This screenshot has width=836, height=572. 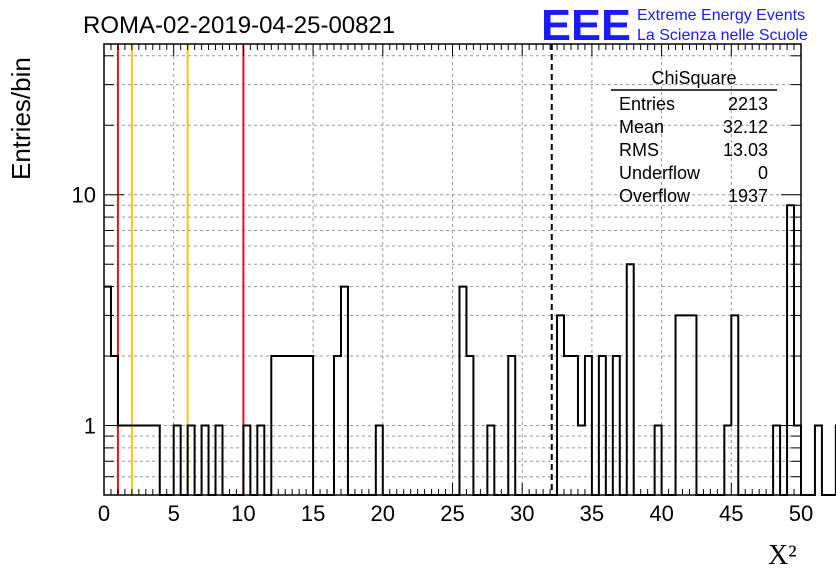 I want to click on x-tick-label: 40, so click(x=661, y=513).